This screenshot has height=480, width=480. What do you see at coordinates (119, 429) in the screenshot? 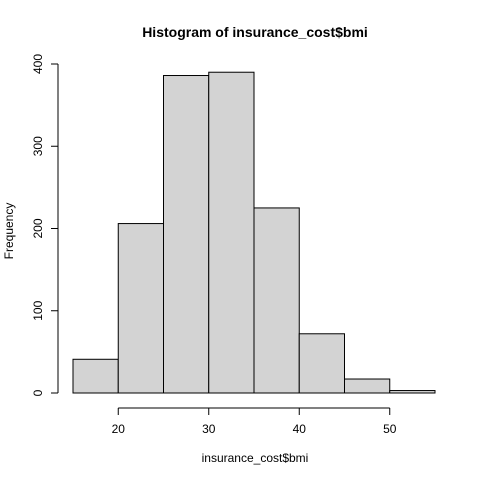
I see `x-tick-label: 20` at bounding box center [119, 429].